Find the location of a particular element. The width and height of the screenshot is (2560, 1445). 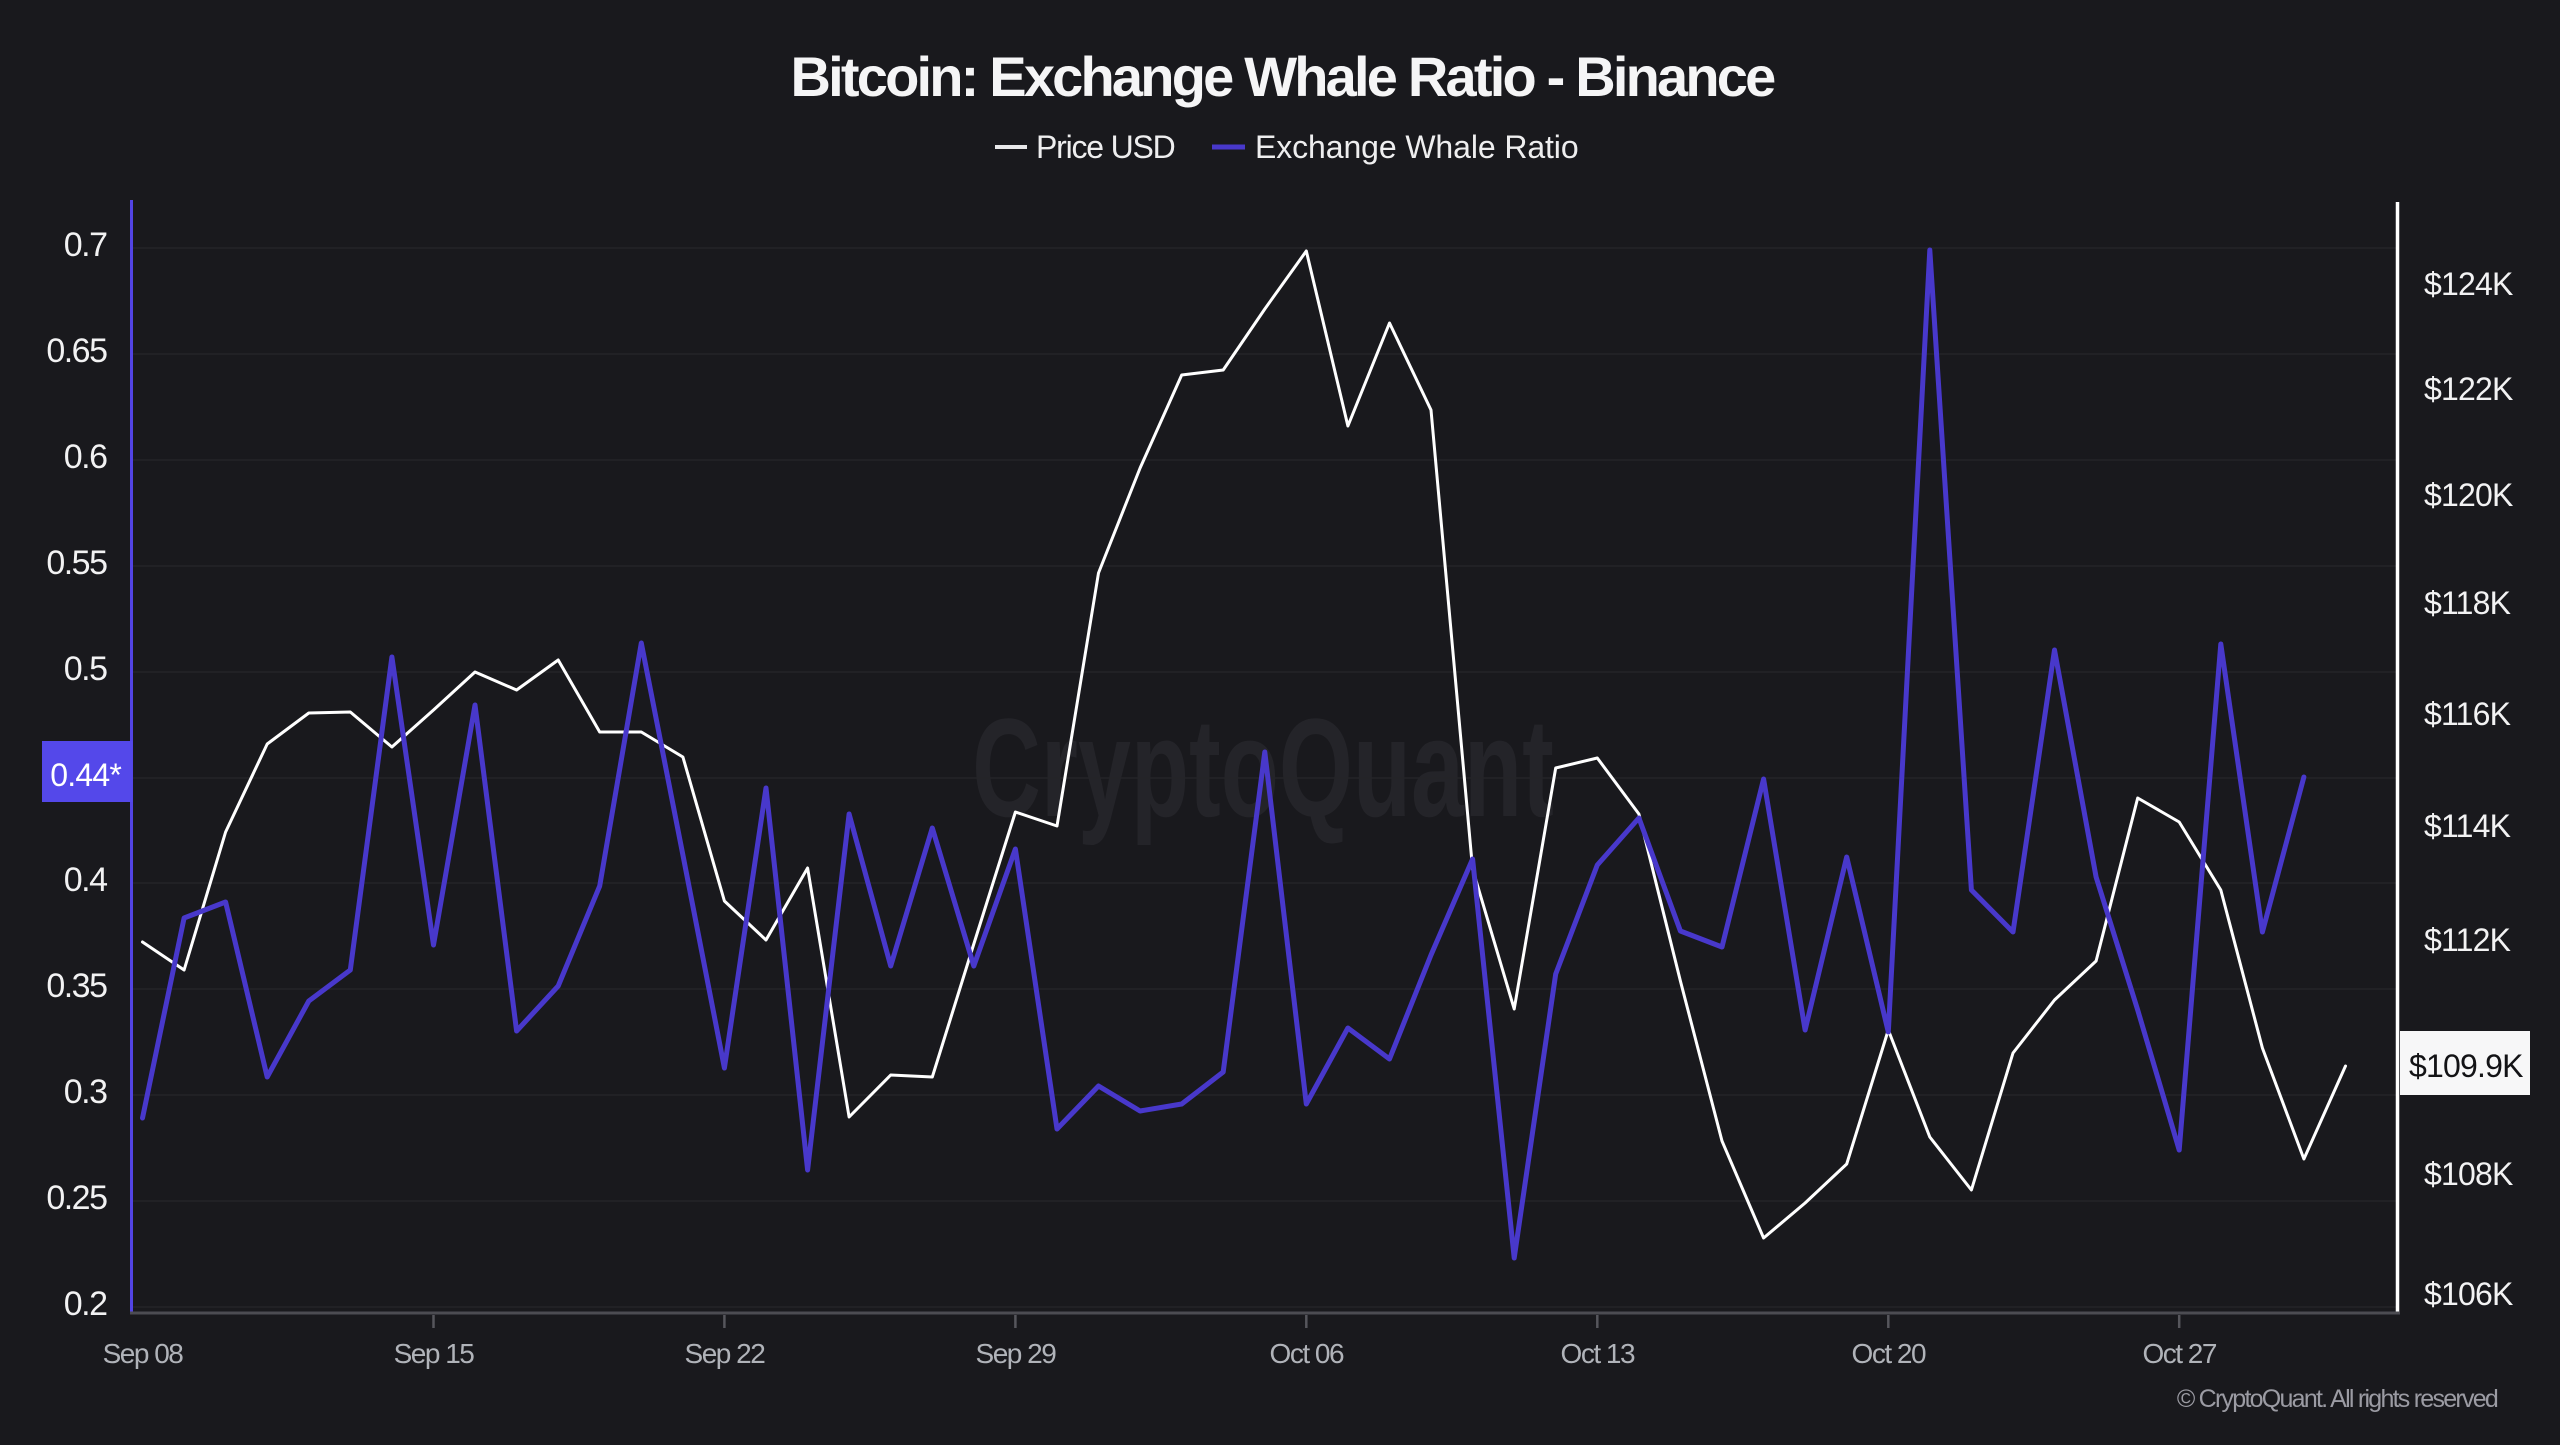

svg-text:© CryptoQuant. All rights rese: © CryptoQuant. All rights reserved is located at coordinates (2337, 1399).